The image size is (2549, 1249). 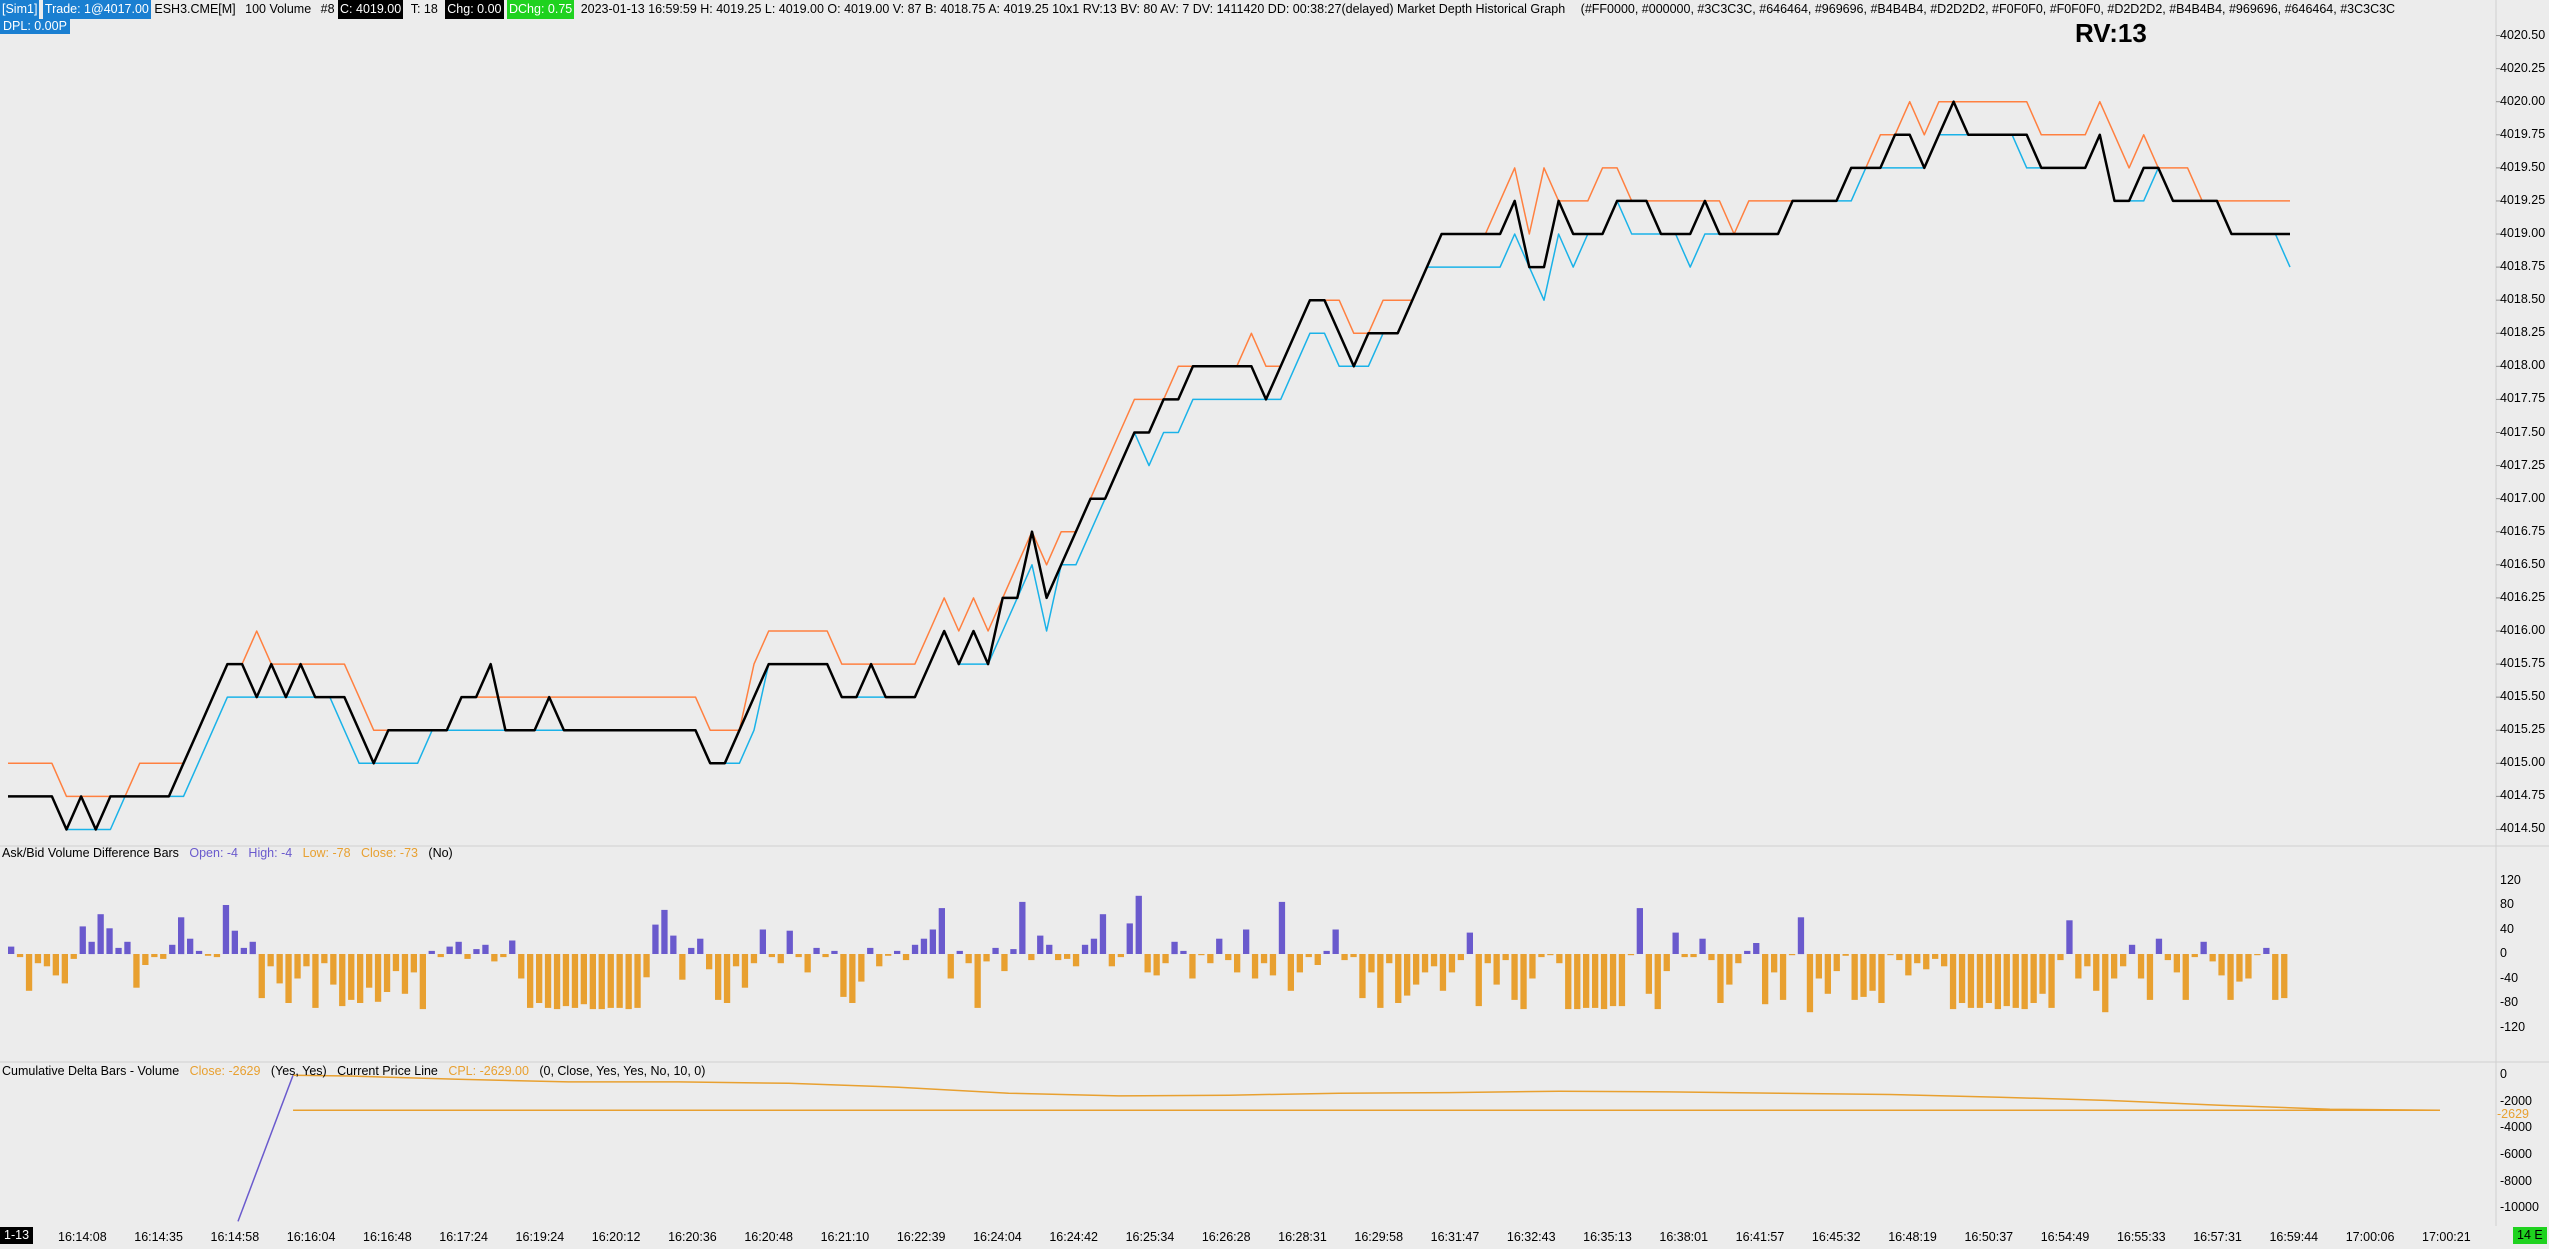 What do you see at coordinates (616, 1237) in the screenshot?
I see `x-tick-label-7: 16:20:12` at bounding box center [616, 1237].